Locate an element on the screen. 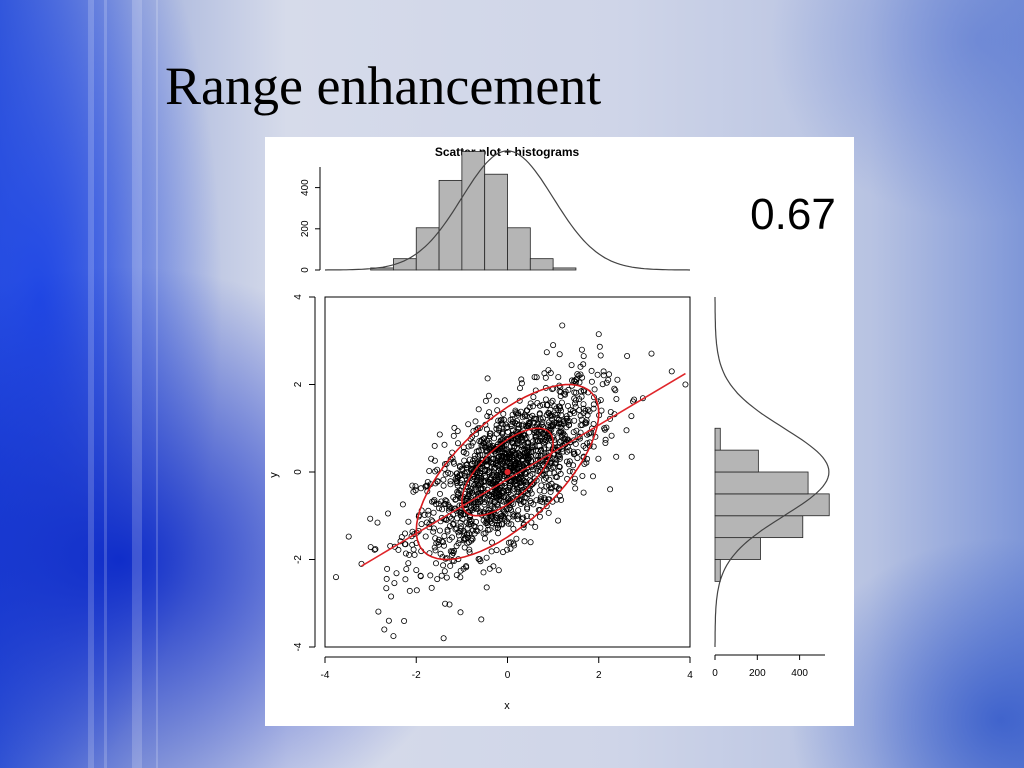  correlation-annotation: 0.67 is located at coordinates (793, 214).